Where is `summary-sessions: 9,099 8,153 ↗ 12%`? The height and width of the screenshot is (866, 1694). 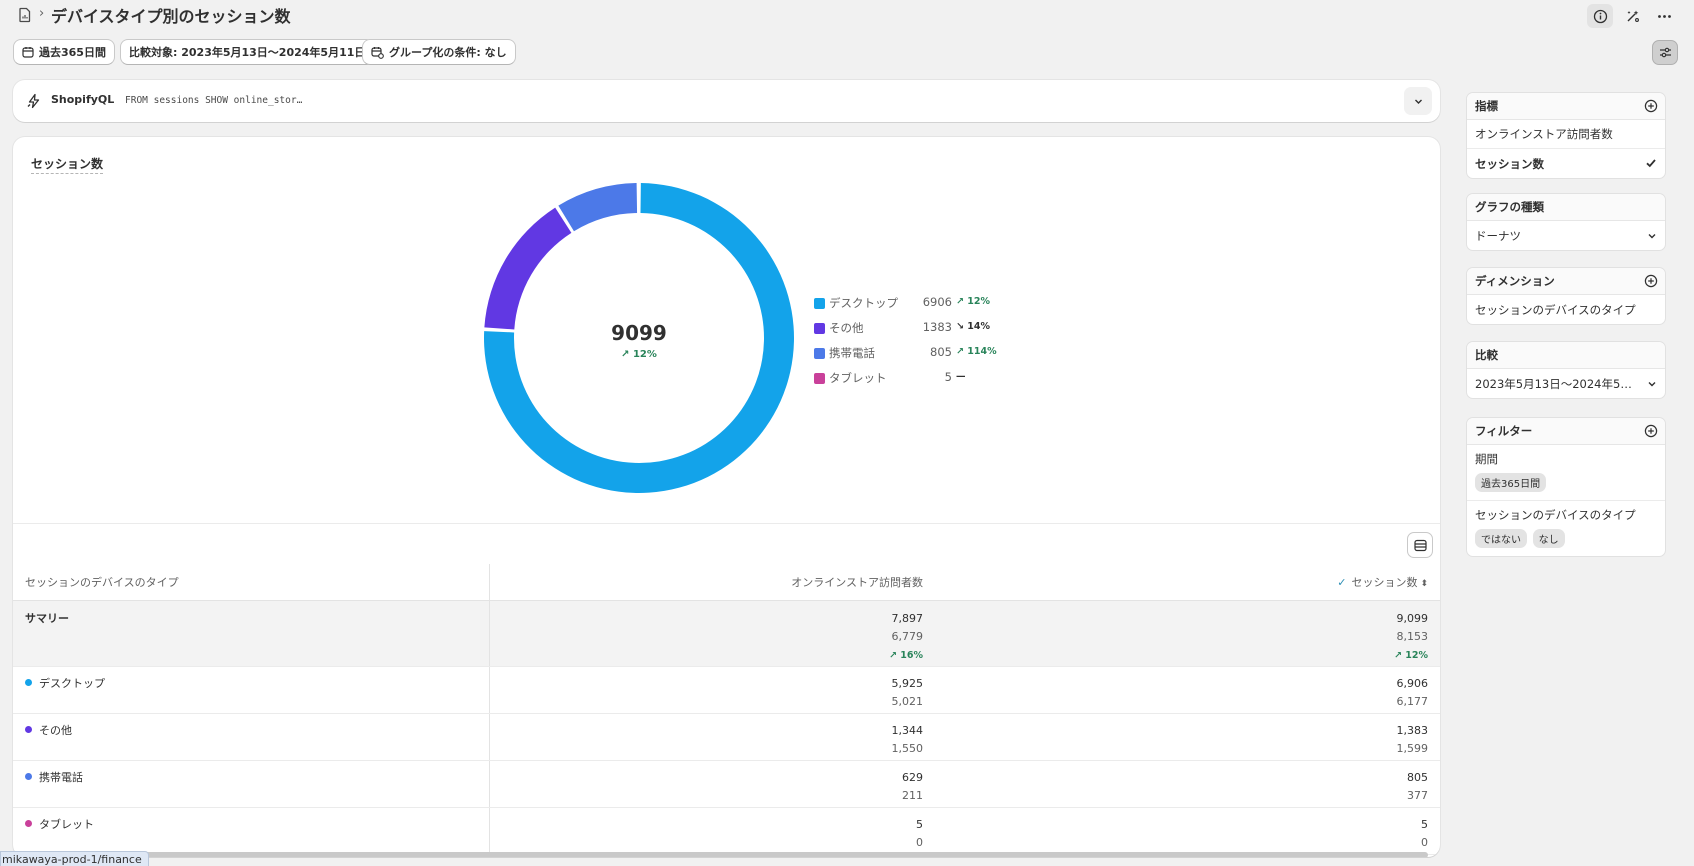 summary-sessions: 9,099 8,153 ↗ 12% is located at coordinates (1187, 633).